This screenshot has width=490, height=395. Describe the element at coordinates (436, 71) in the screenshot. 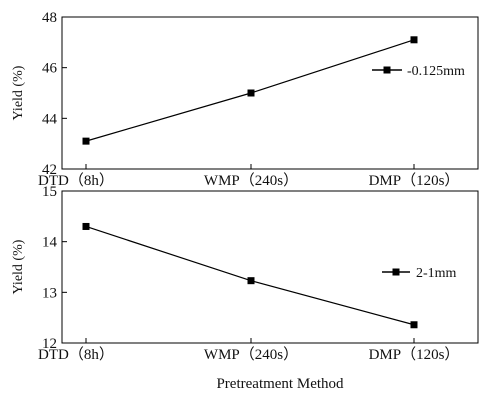

I see `legend-label: -0.125mm` at that location.